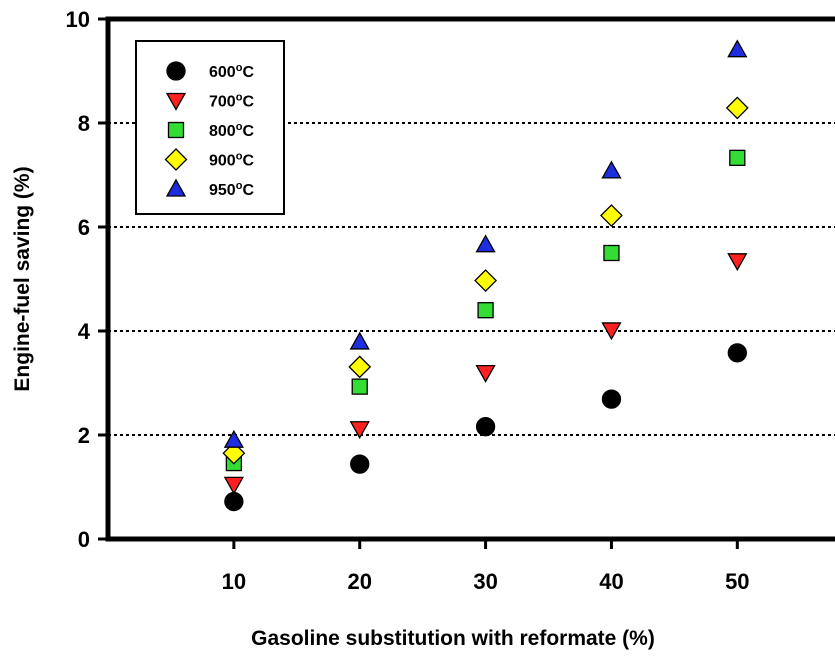 The height and width of the screenshot is (659, 835). I want to click on x-tick-label: 50, so click(737, 581).